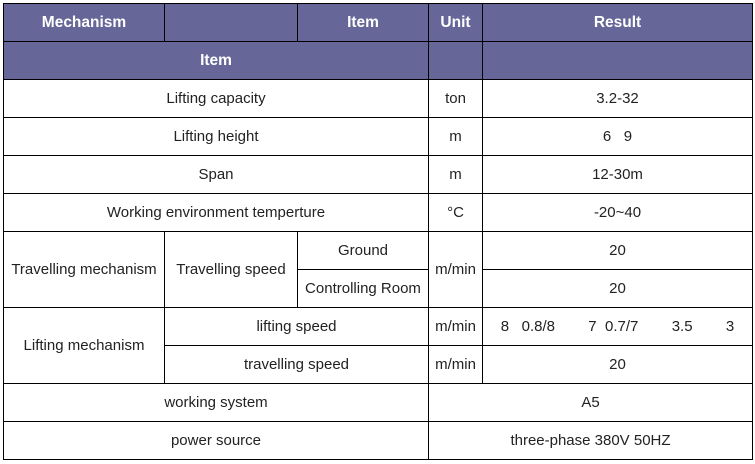 This screenshot has width=755, height=464. I want to click on result-cell: -20~40, so click(617, 212).